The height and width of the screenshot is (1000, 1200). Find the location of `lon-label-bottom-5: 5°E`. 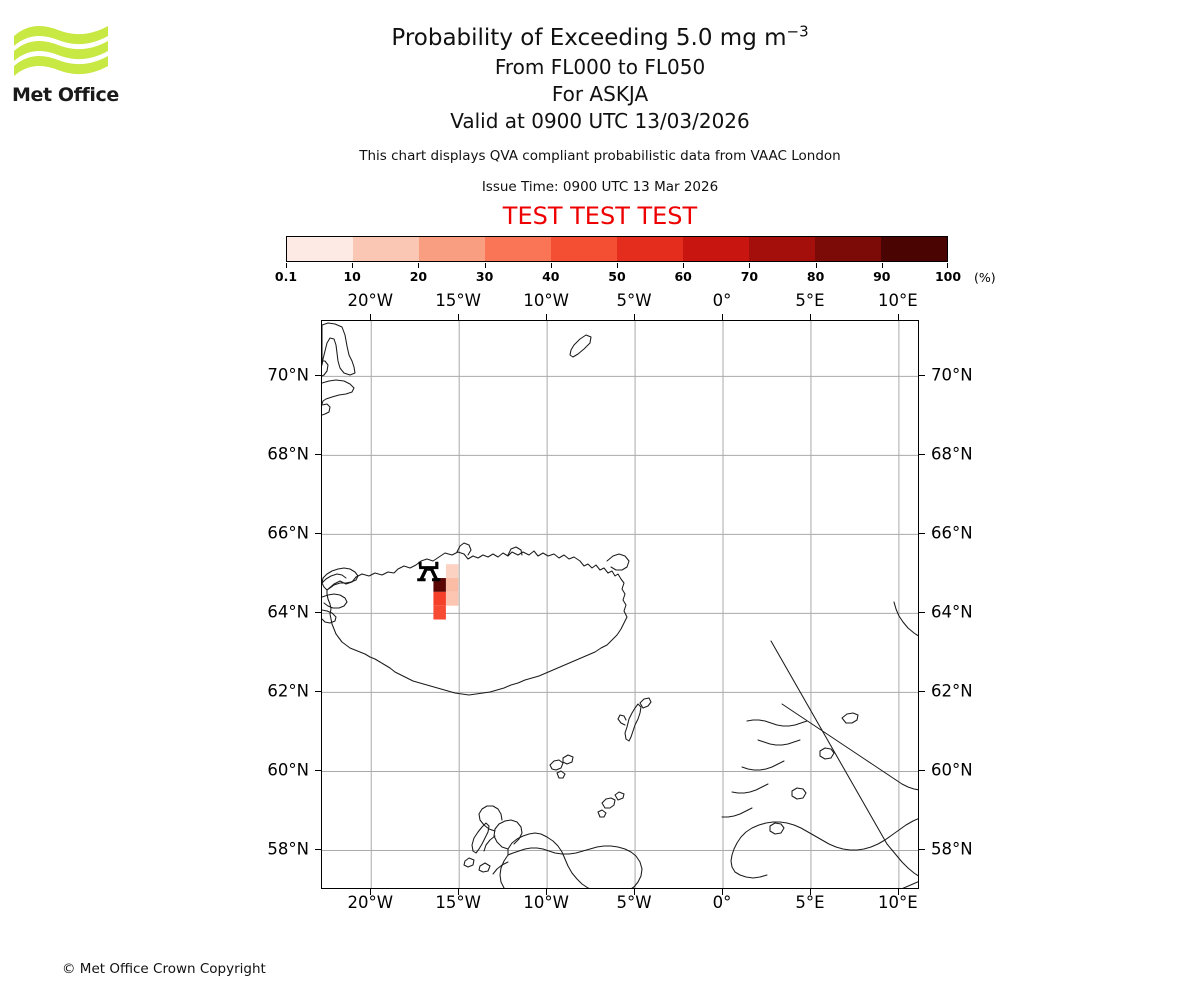

lon-label-bottom-5: 5°E is located at coordinates (810, 902).